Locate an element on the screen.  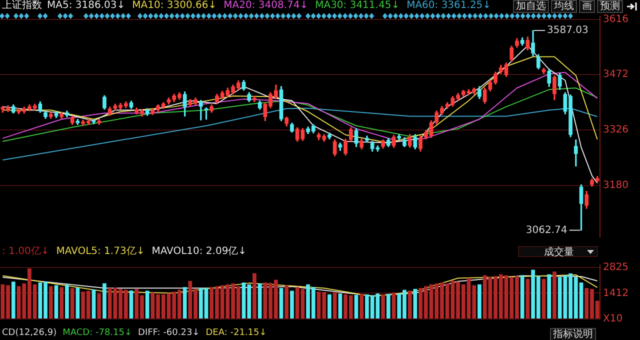
text: MA60: 3361.25↓ is located at coordinates (449, 5).